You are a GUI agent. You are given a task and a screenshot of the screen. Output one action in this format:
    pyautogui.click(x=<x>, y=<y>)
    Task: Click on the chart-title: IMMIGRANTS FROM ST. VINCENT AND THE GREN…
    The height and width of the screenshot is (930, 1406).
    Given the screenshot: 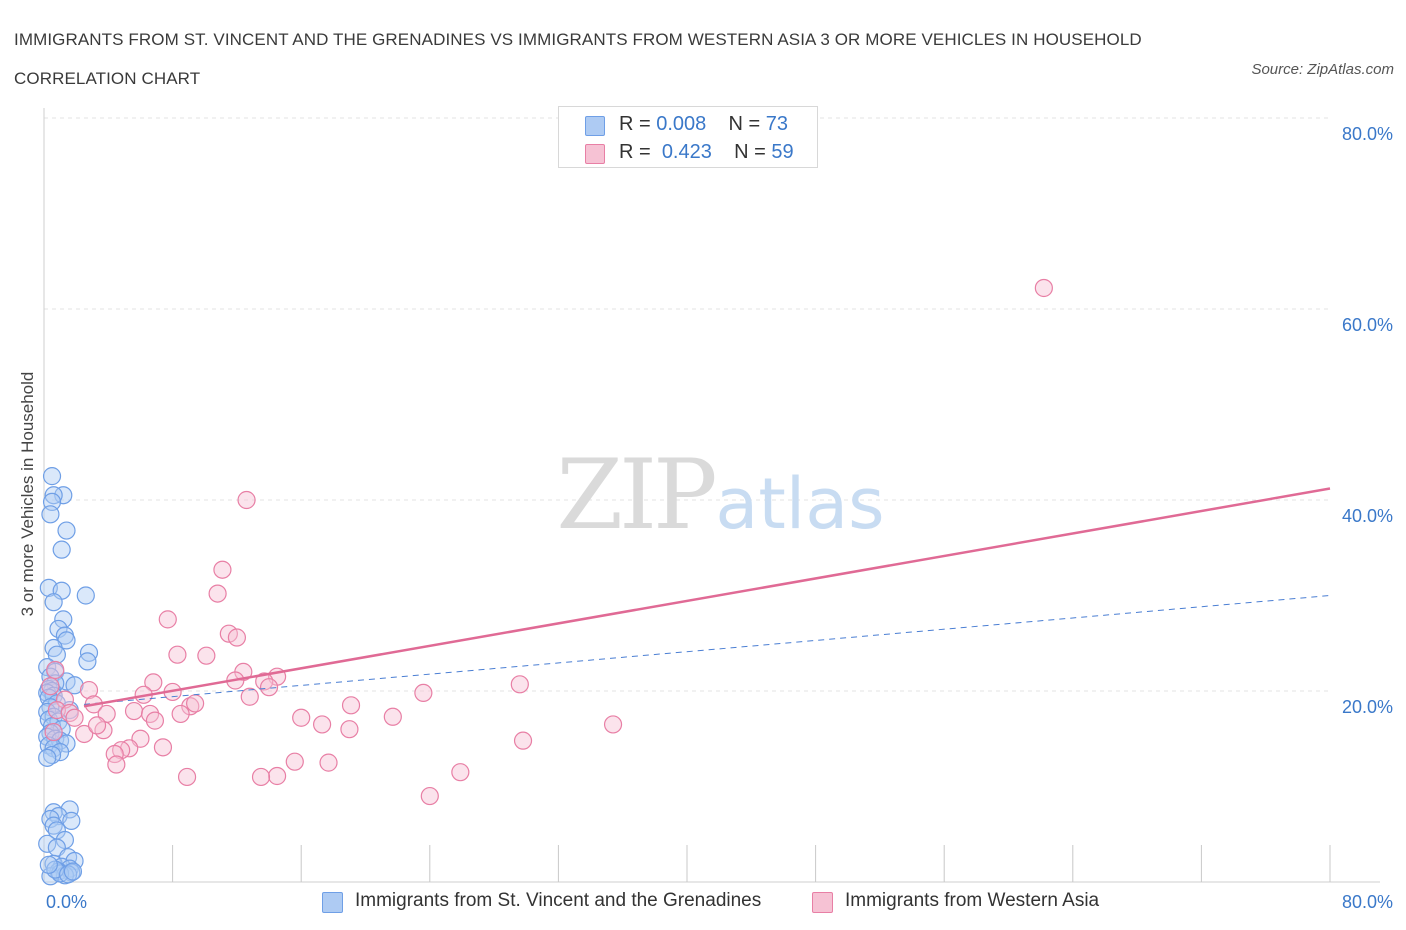 What is the action you would take?
    pyautogui.click(x=578, y=59)
    